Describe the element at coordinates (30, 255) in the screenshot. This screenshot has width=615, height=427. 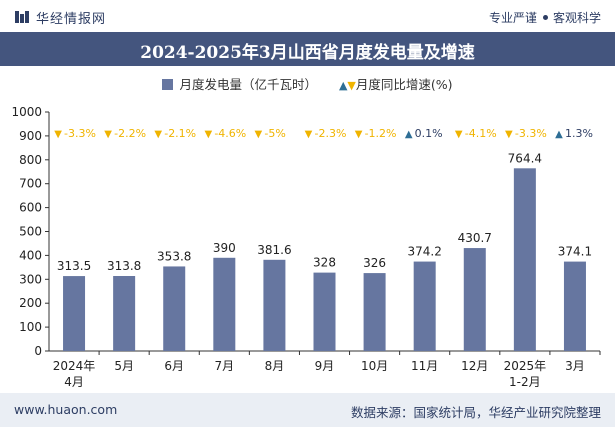
I see `y-tick-label: 400` at that location.